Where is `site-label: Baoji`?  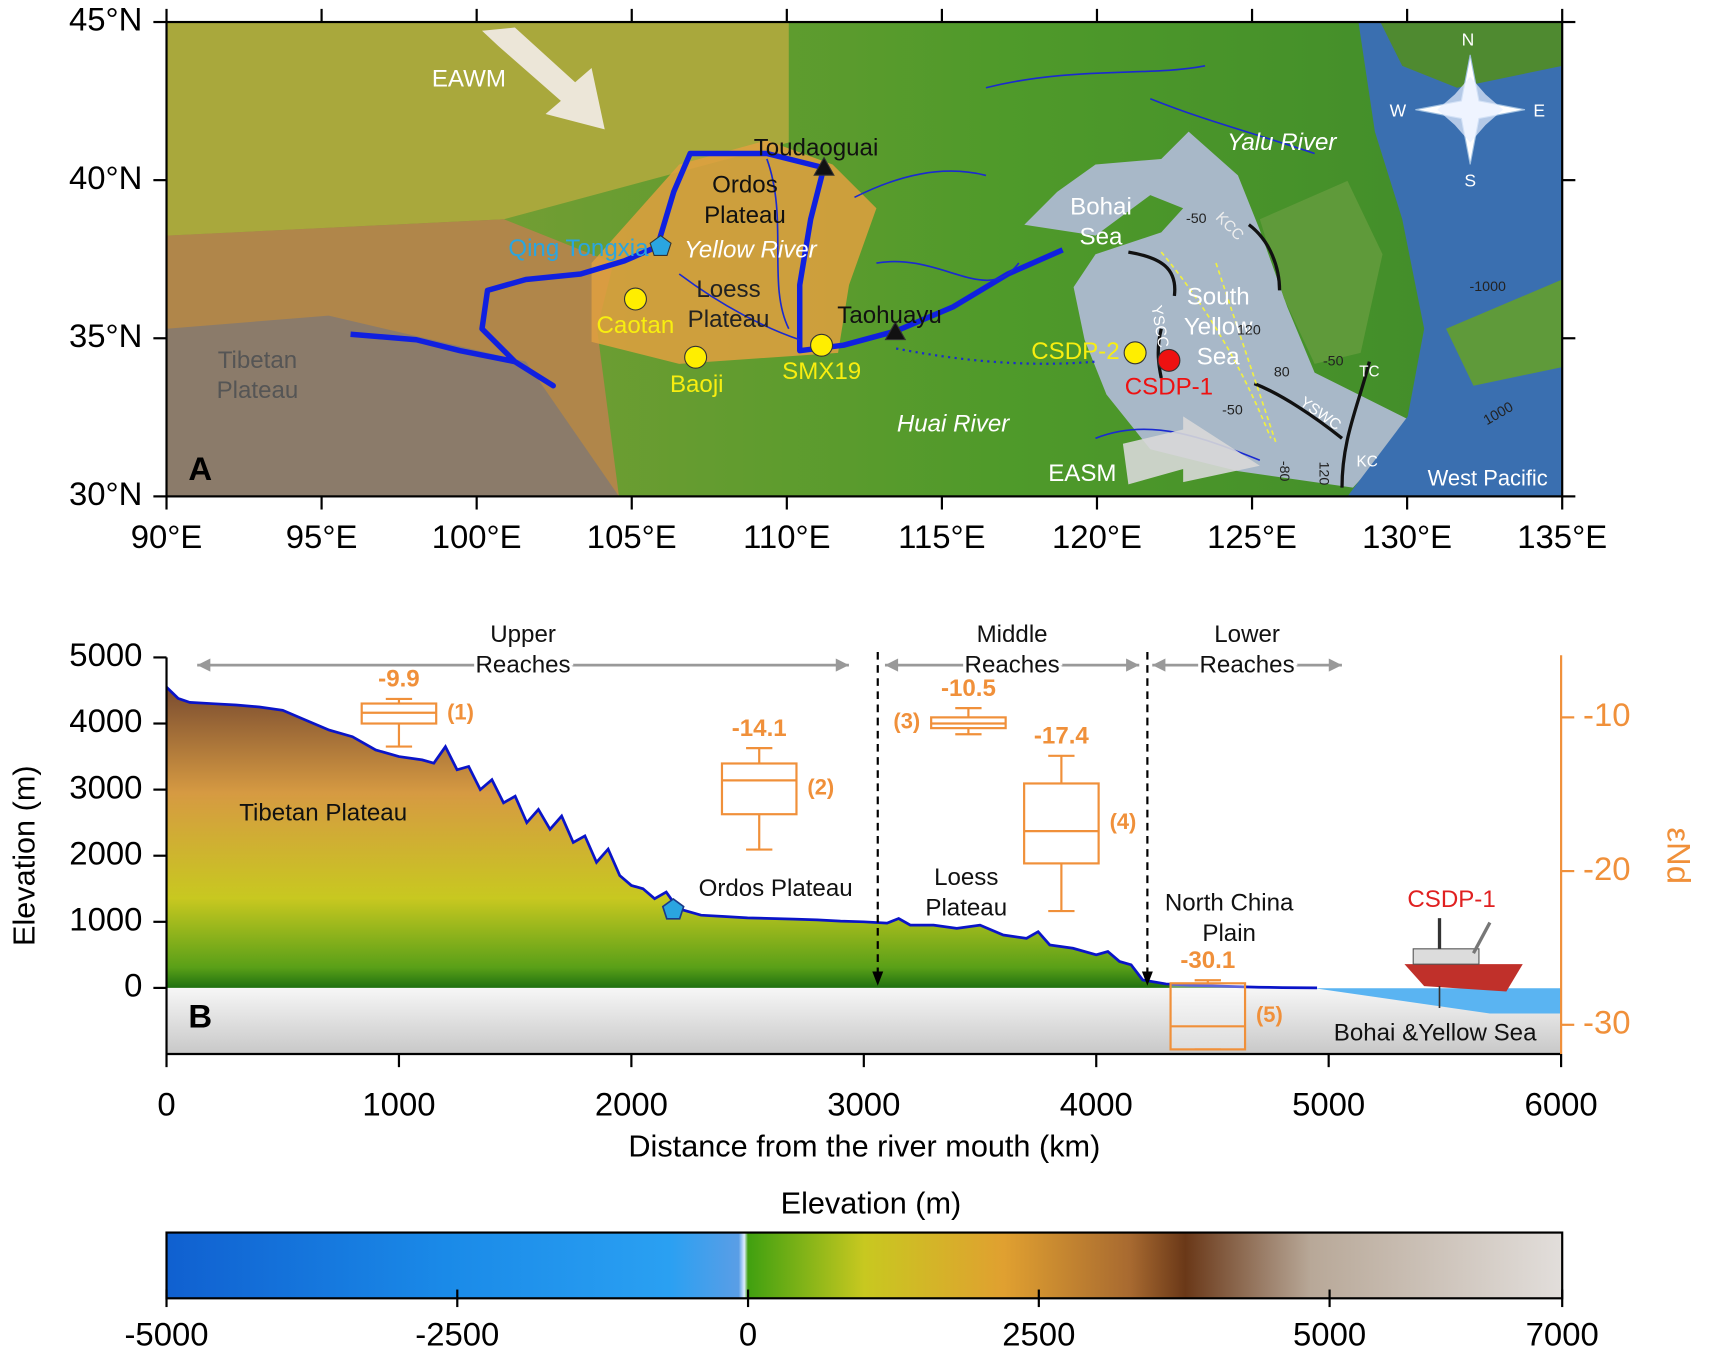
site-label: Baoji is located at coordinates (697, 384).